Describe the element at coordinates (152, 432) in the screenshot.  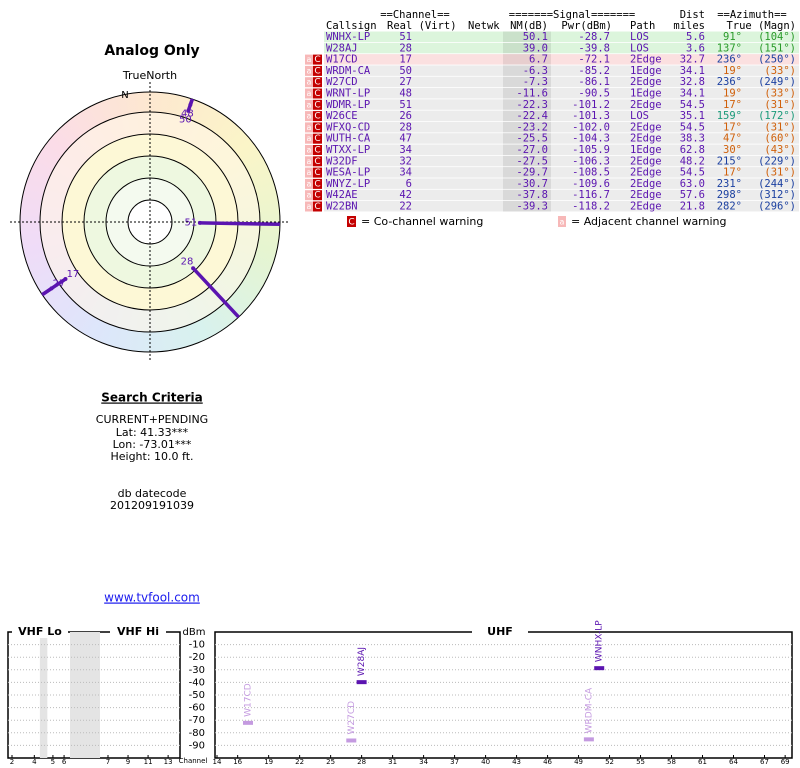
I see `criteria-lat: Lat: 41.33***` at that location.